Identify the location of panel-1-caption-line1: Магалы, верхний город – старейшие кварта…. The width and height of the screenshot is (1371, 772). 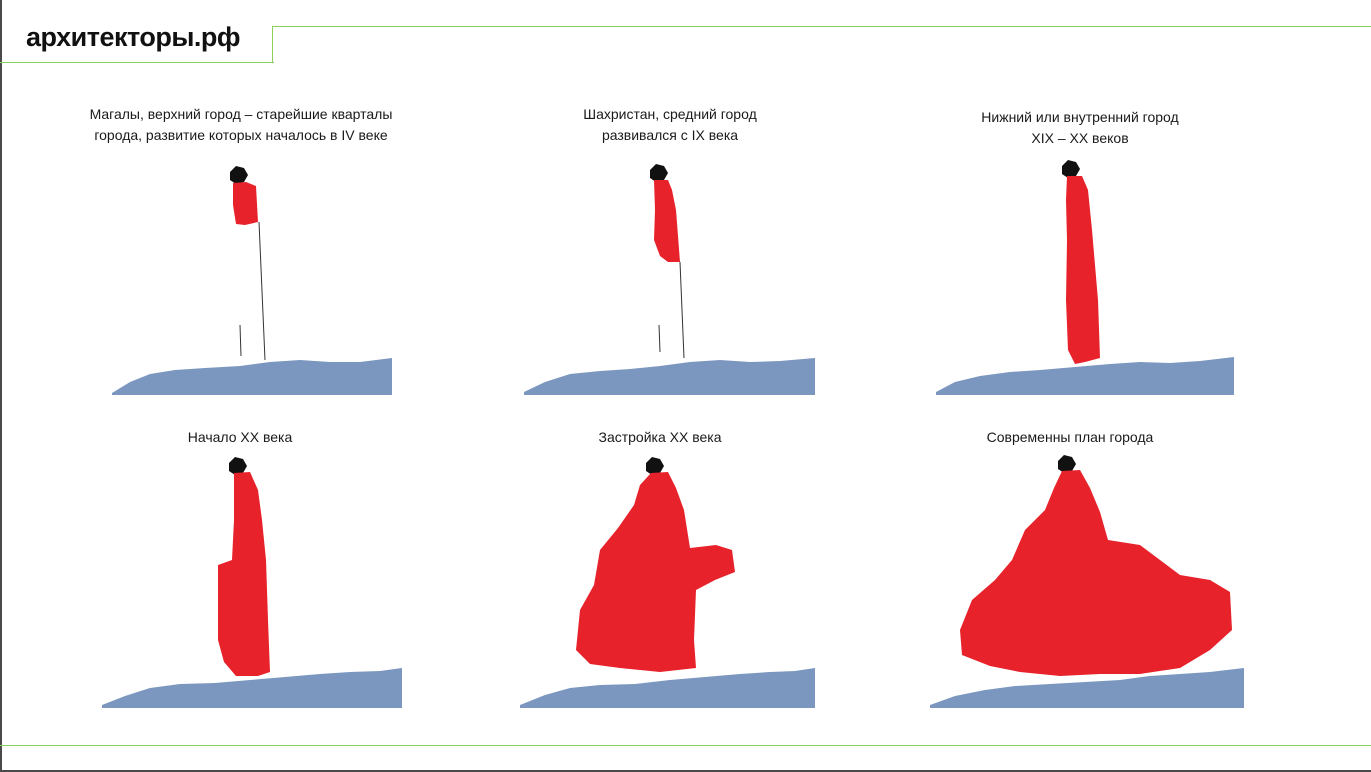
(241, 114).